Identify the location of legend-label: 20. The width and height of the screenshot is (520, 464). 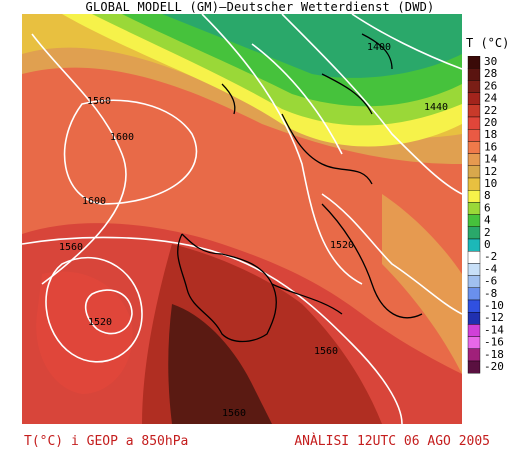
(490, 122).